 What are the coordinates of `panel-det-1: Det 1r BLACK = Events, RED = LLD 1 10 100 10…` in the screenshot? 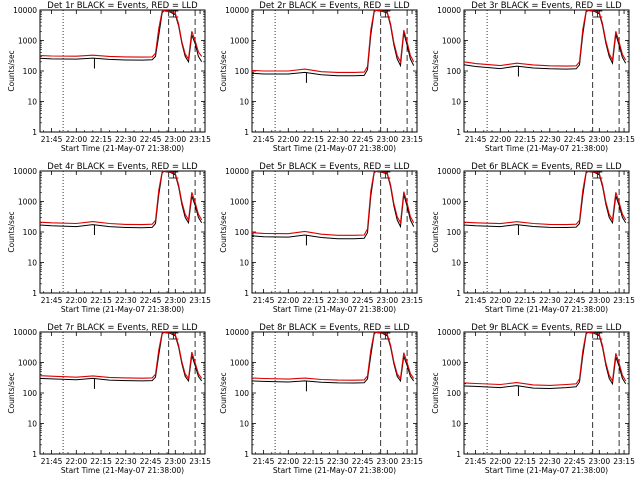 It's located at (109, 77).